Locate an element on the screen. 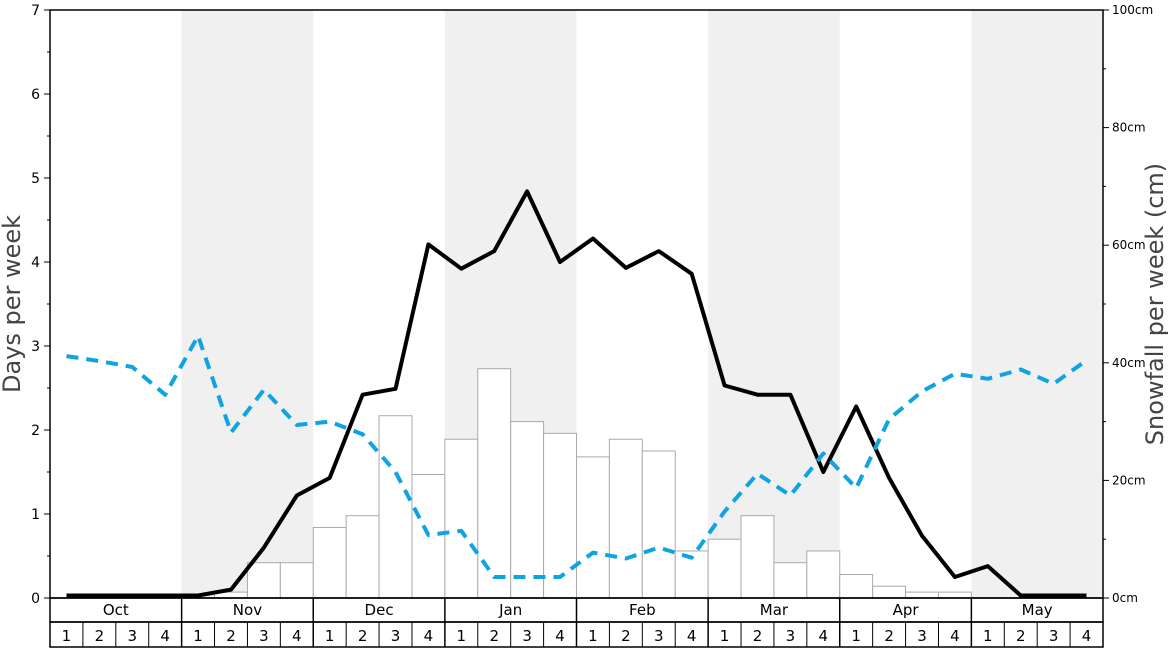 This screenshot has width=1168, height=648. shade-nov is located at coordinates (247, 304).